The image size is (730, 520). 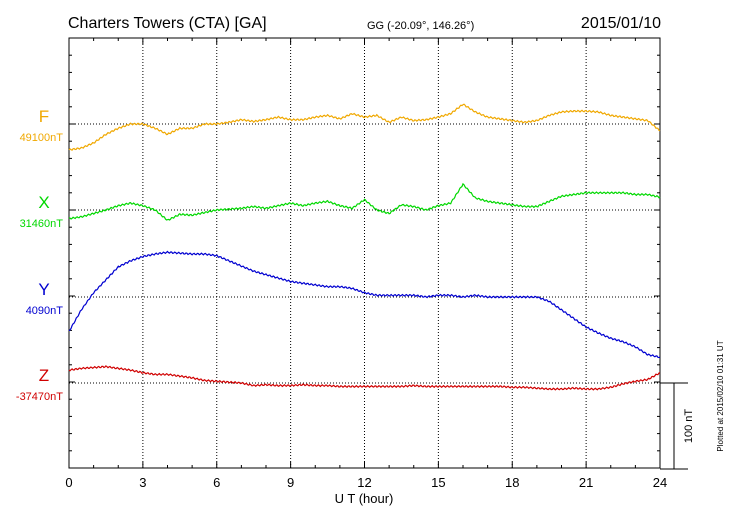 What do you see at coordinates (621, 23) in the screenshot?
I see `plot-date: 2015/01/10` at bounding box center [621, 23].